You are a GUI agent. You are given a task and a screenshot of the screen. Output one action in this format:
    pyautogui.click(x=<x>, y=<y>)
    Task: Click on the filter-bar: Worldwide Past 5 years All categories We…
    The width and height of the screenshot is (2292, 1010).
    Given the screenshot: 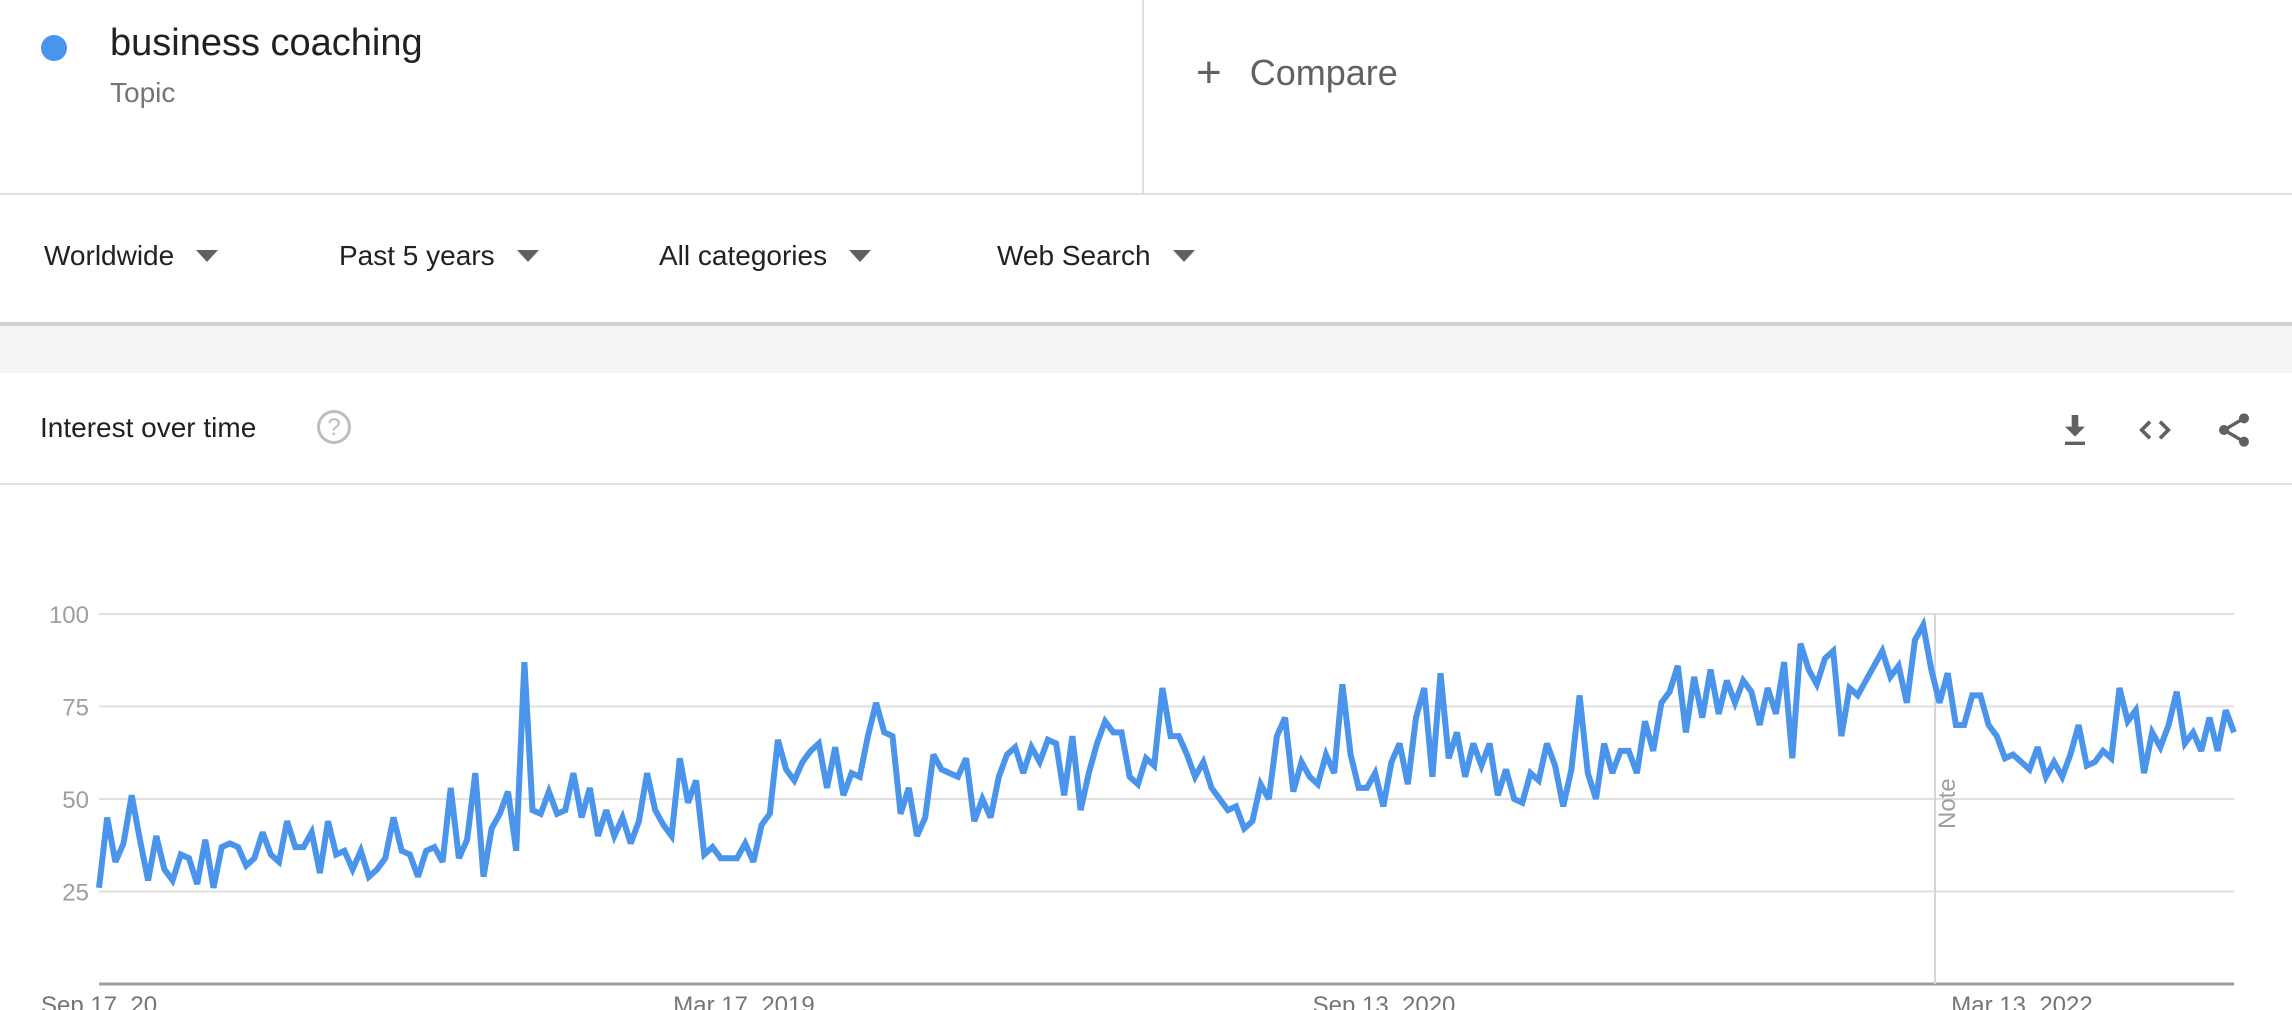 What is the action you would take?
    pyautogui.click(x=1146, y=260)
    